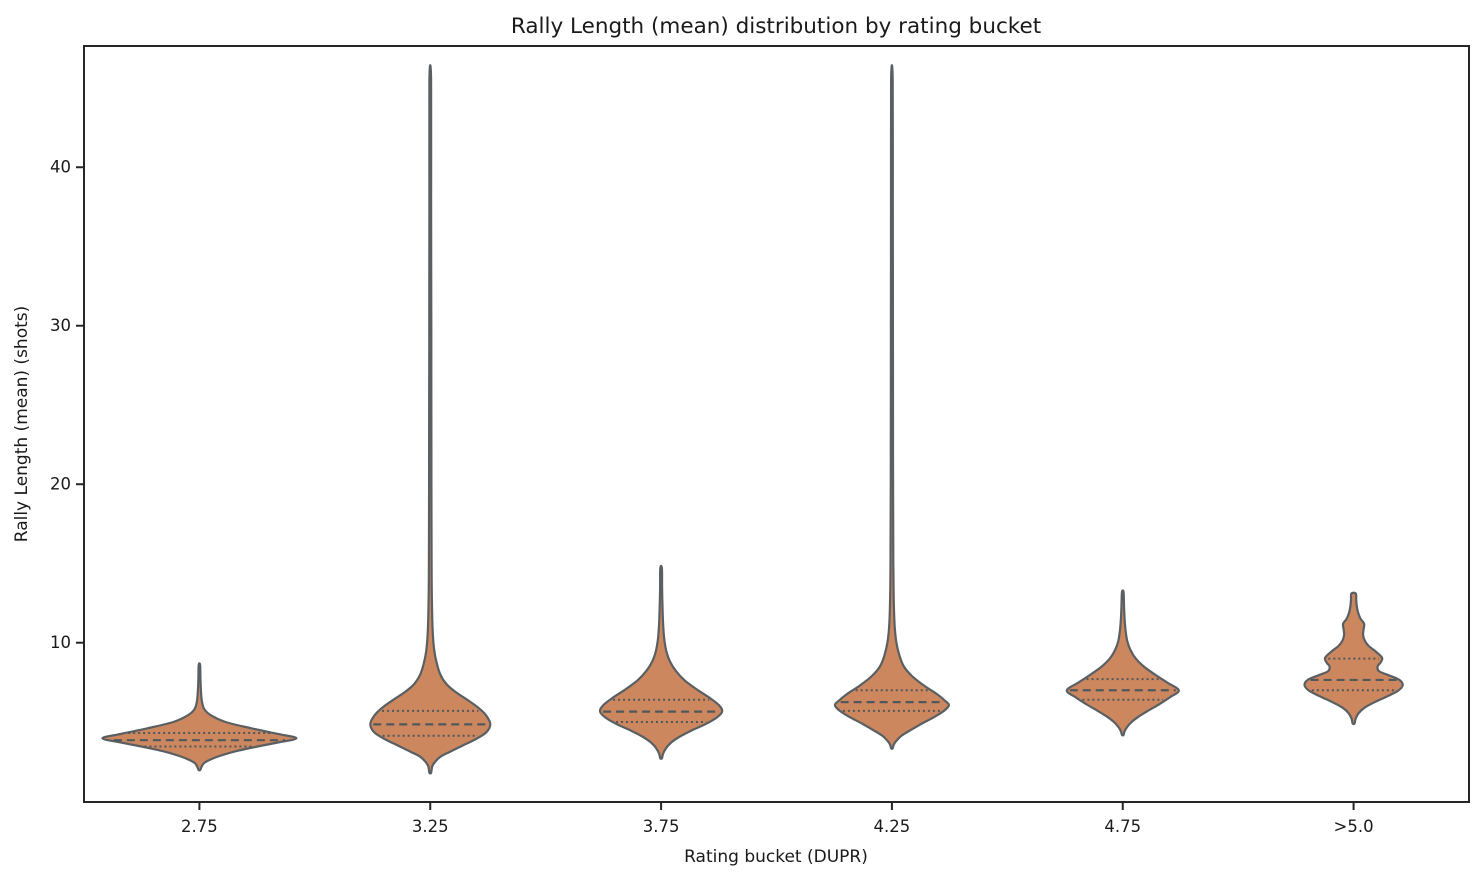 This screenshot has height=885, width=1484. What do you see at coordinates (67, 405) in the screenshot?
I see `y-axis-ticks: 10 20 30 40` at bounding box center [67, 405].